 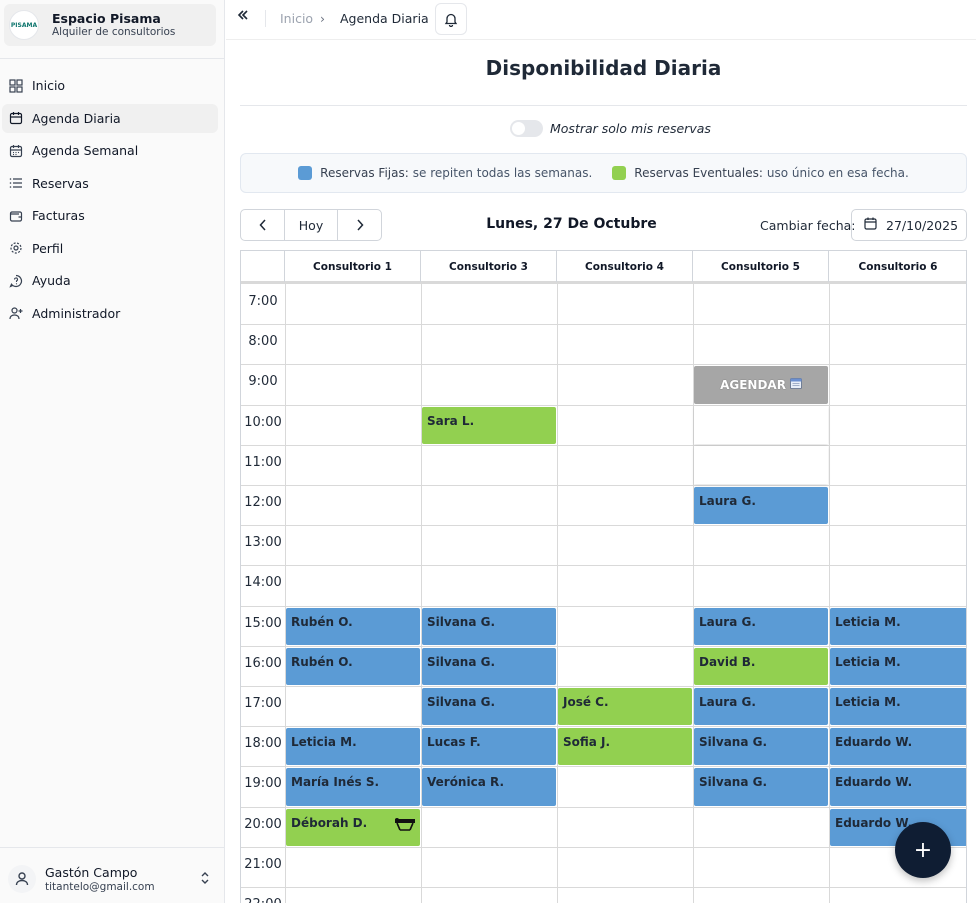 I want to click on reservation-block: José C., so click(x=625, y=707).